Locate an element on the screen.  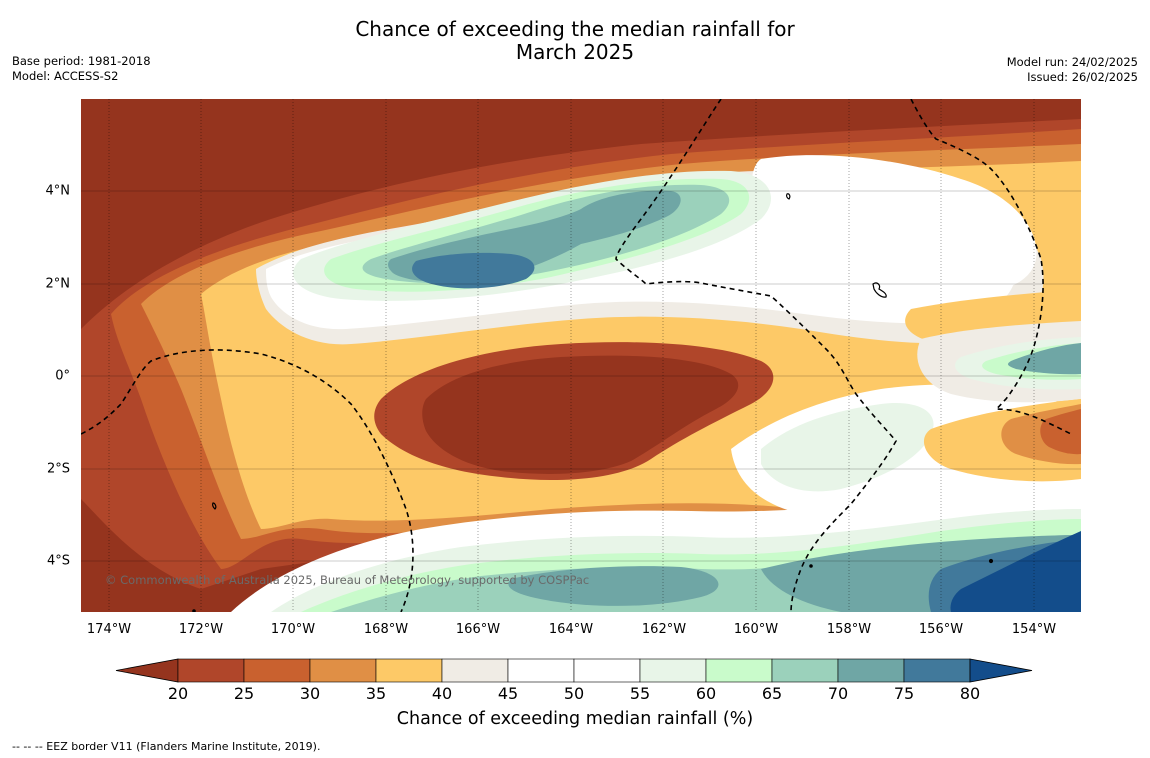
contour-50-north is located at coordinates (894, 225).